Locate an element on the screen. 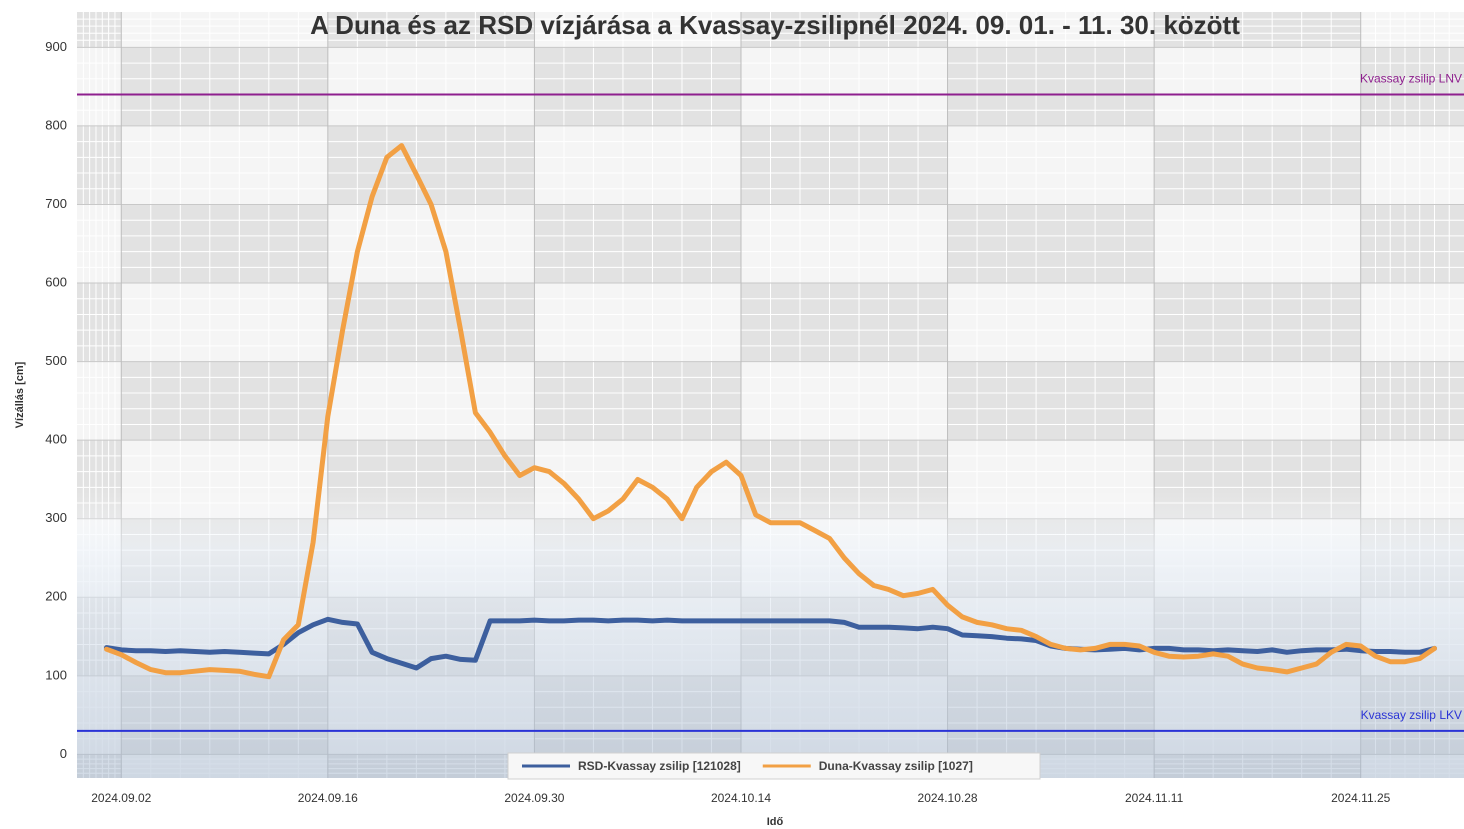 The height and width of the screenshot is (829, 1464). y-tick-label: 700 is located at coordinates (56, 203).